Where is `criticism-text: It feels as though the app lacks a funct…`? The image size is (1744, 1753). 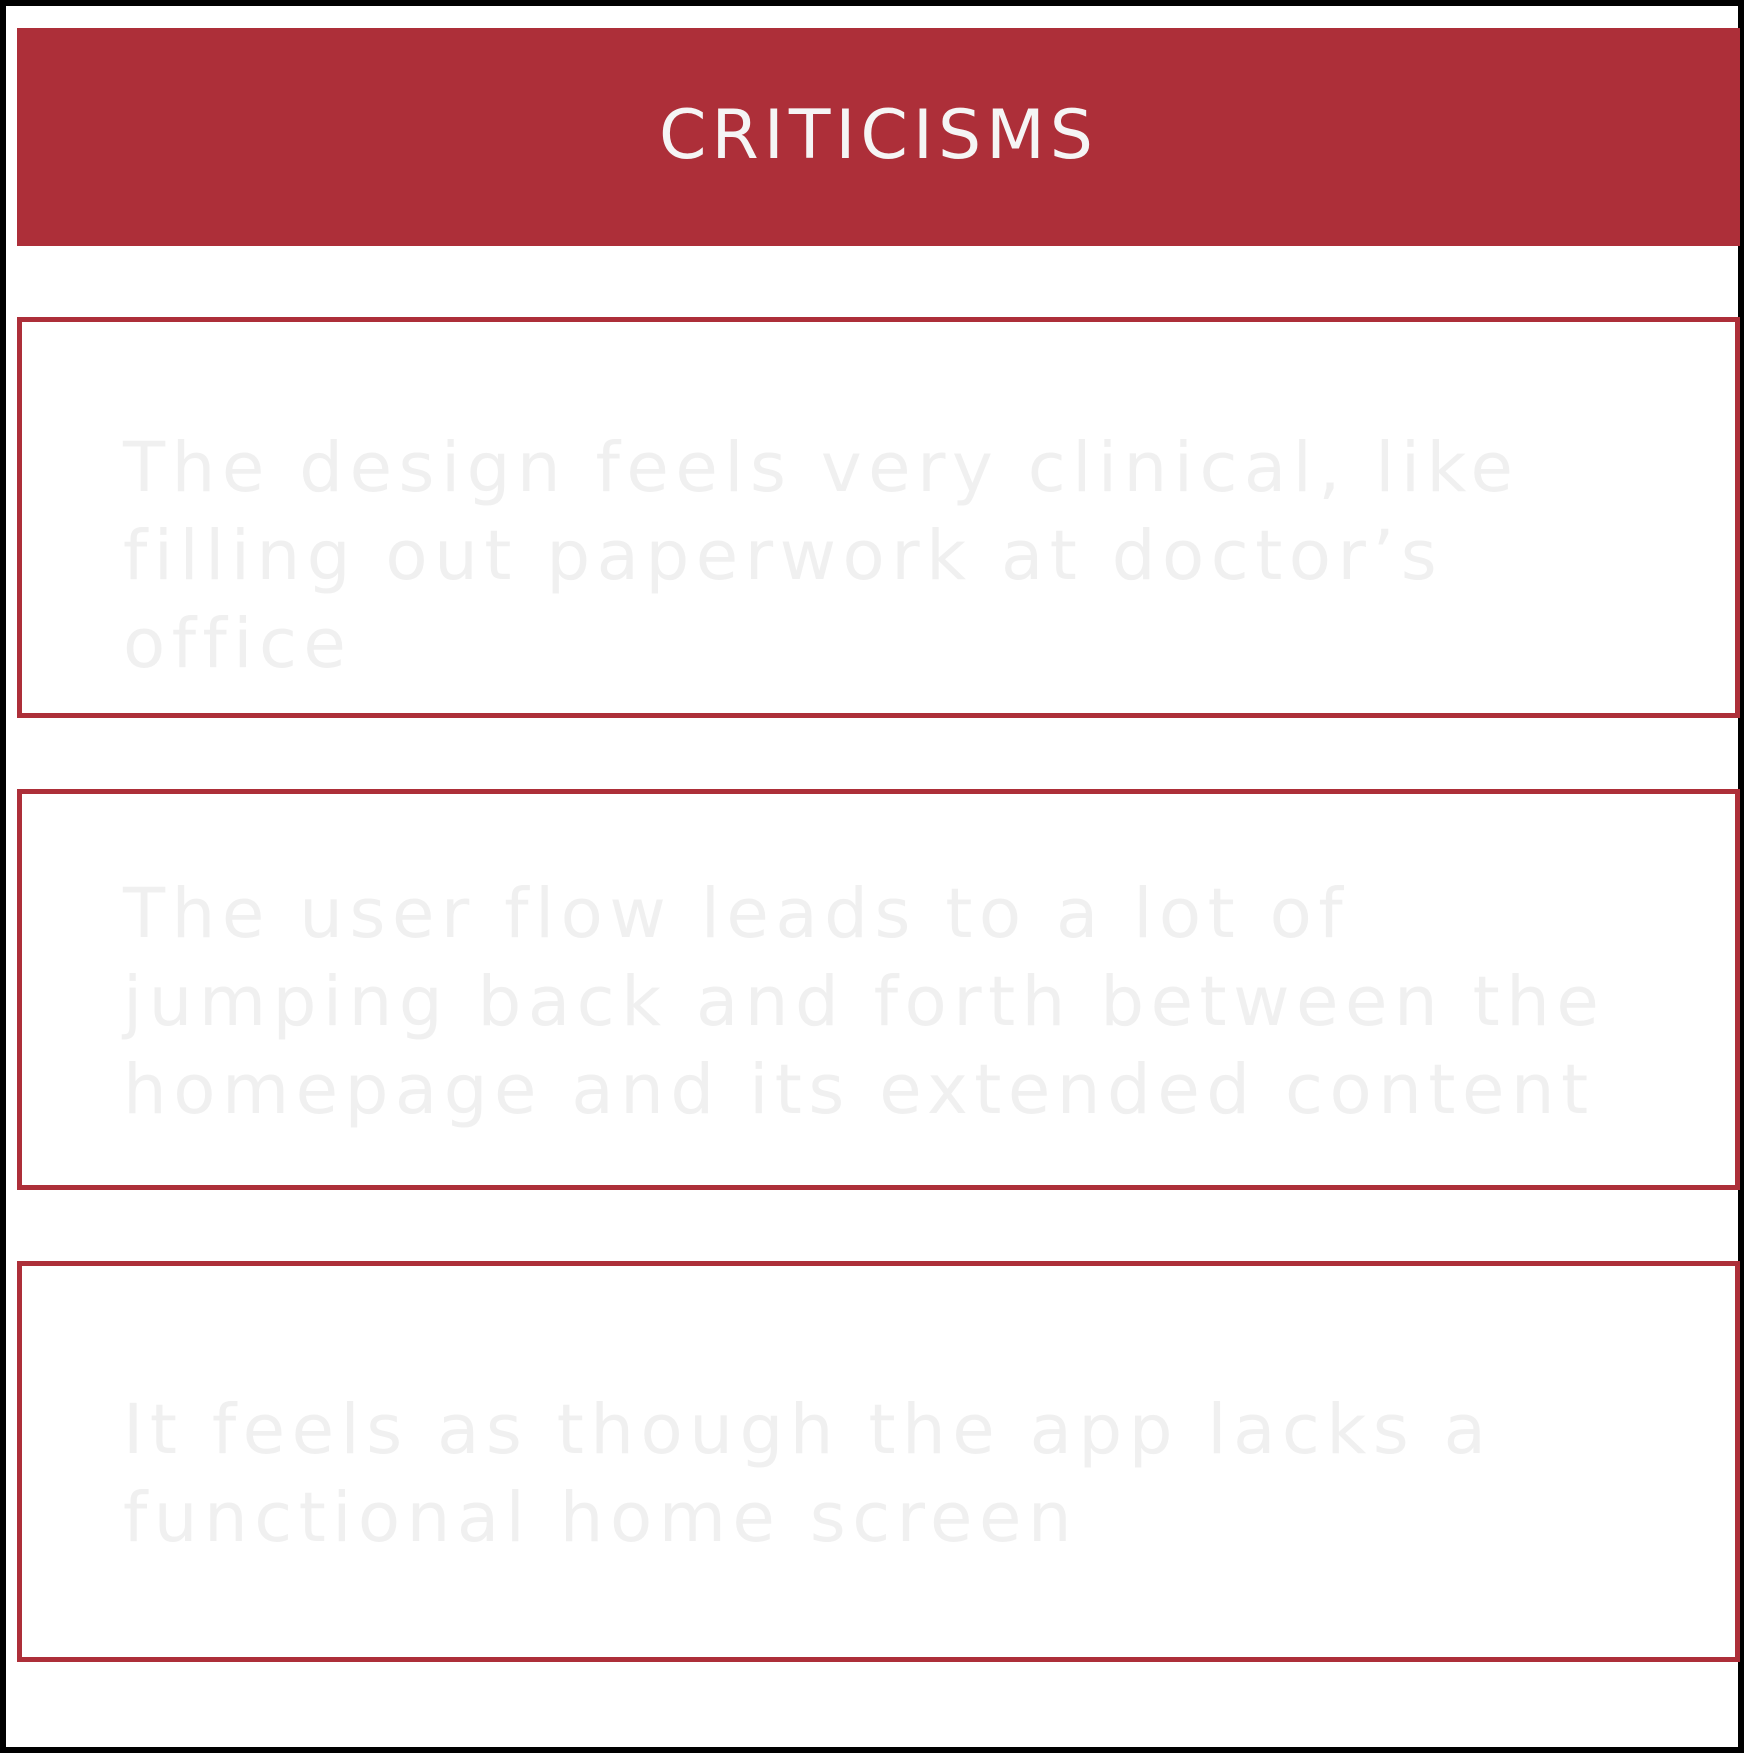
criticism-text: It feels as though the app lacks a funct… is located at coordinates (808, 1474).